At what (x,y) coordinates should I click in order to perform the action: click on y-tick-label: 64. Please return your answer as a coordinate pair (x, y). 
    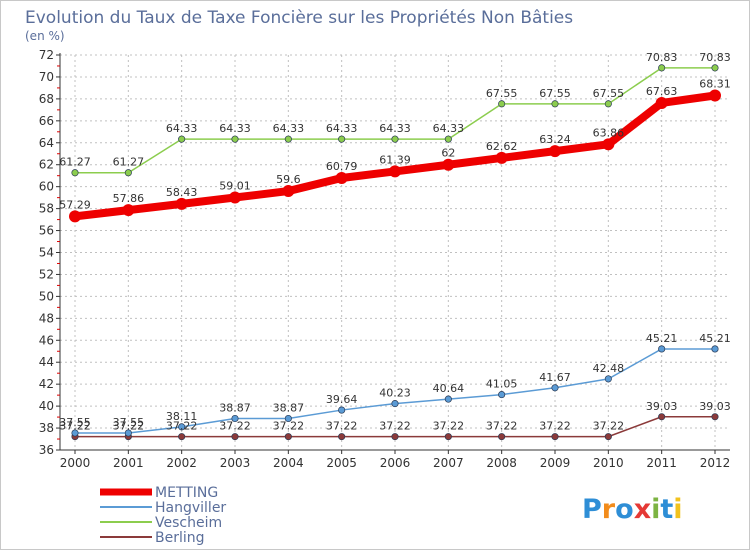
    Looking at the image, I should click on (46, 143).